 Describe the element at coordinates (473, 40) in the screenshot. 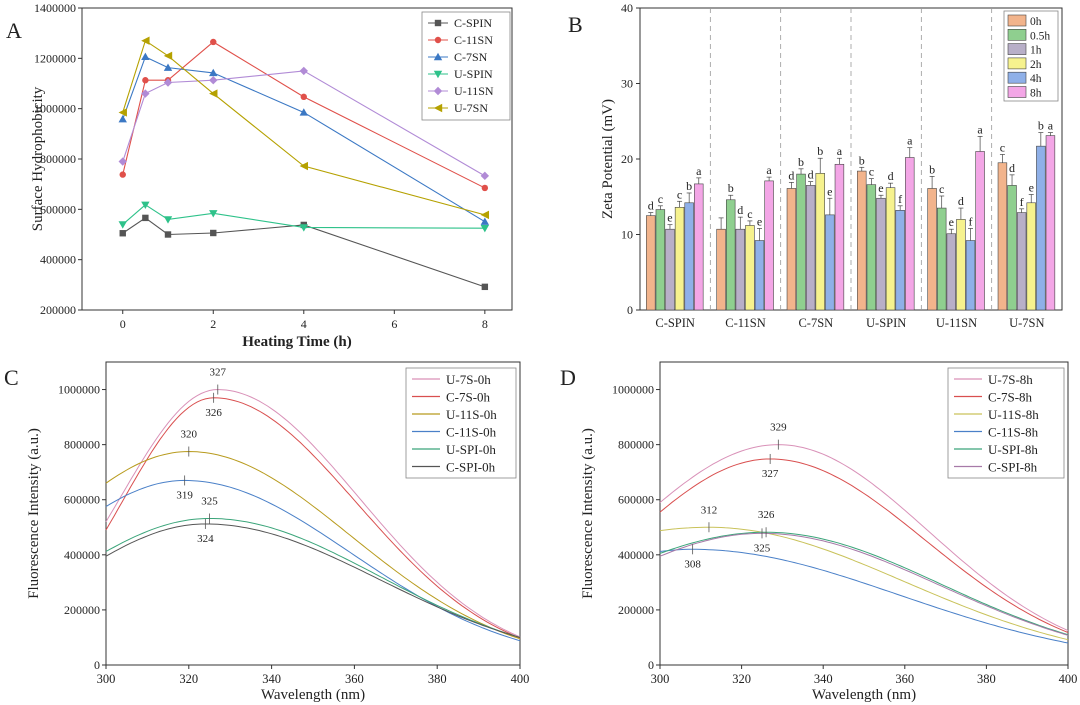

I see `legend-label: C-11SN` at that location.